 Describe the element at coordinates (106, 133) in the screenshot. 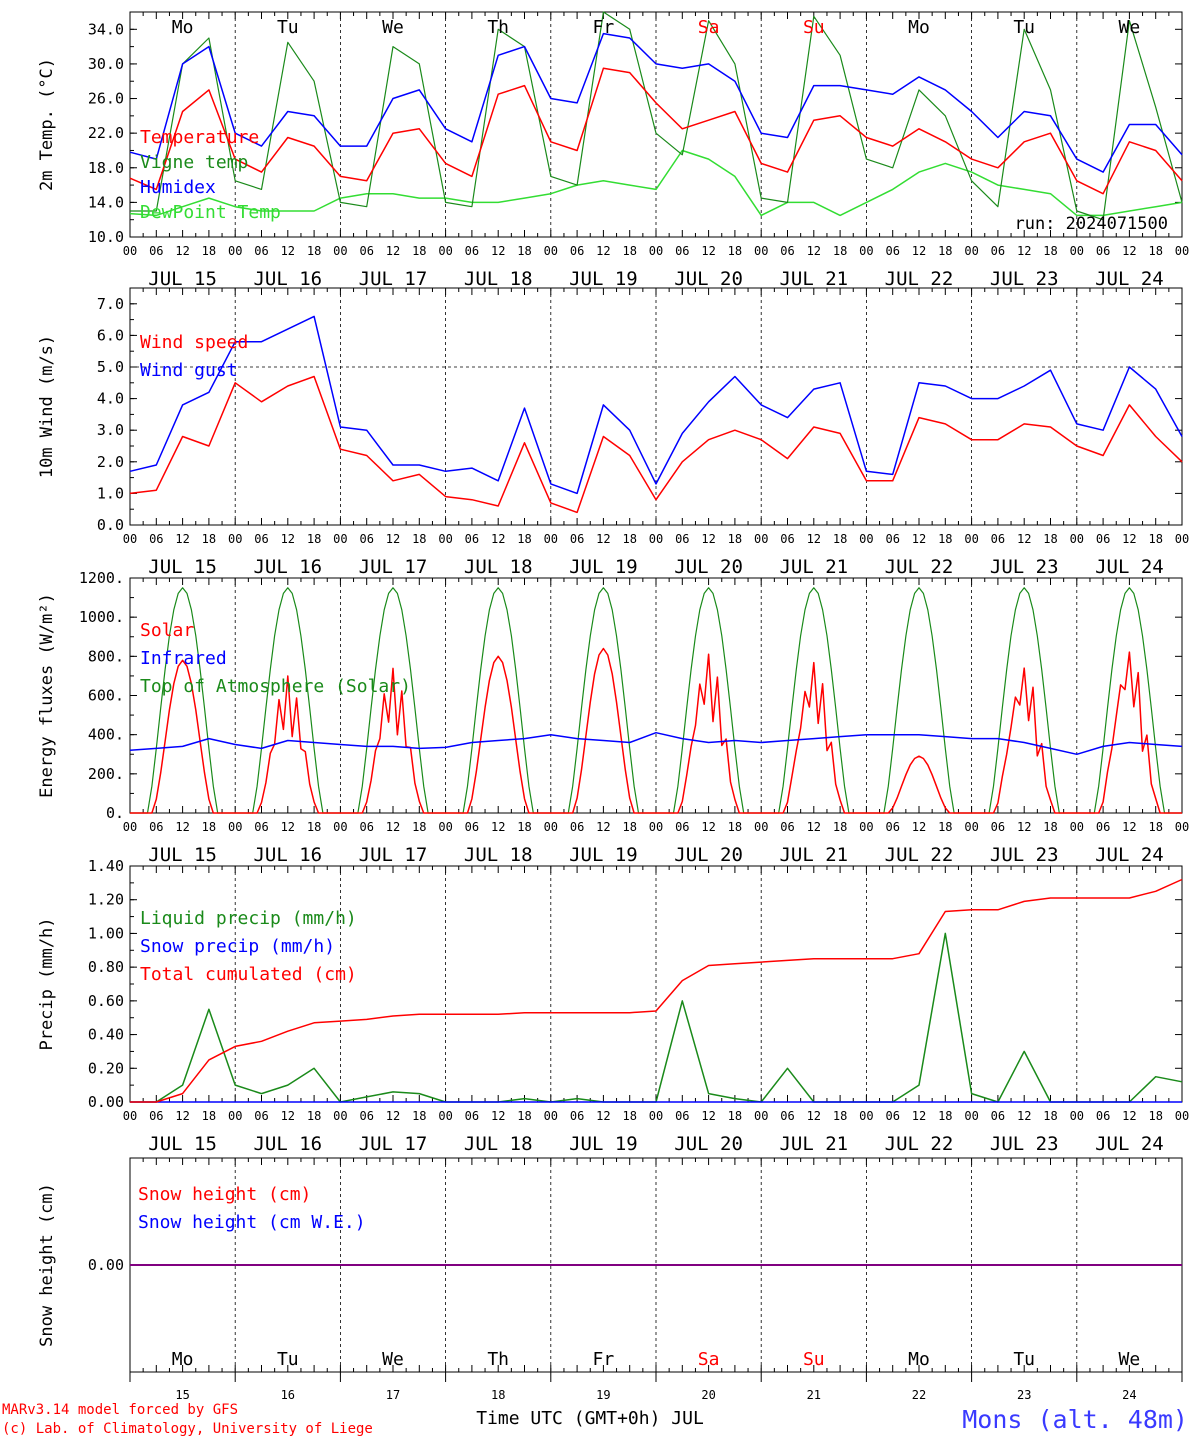

I see `y-tick-label: 22.0` at that location.